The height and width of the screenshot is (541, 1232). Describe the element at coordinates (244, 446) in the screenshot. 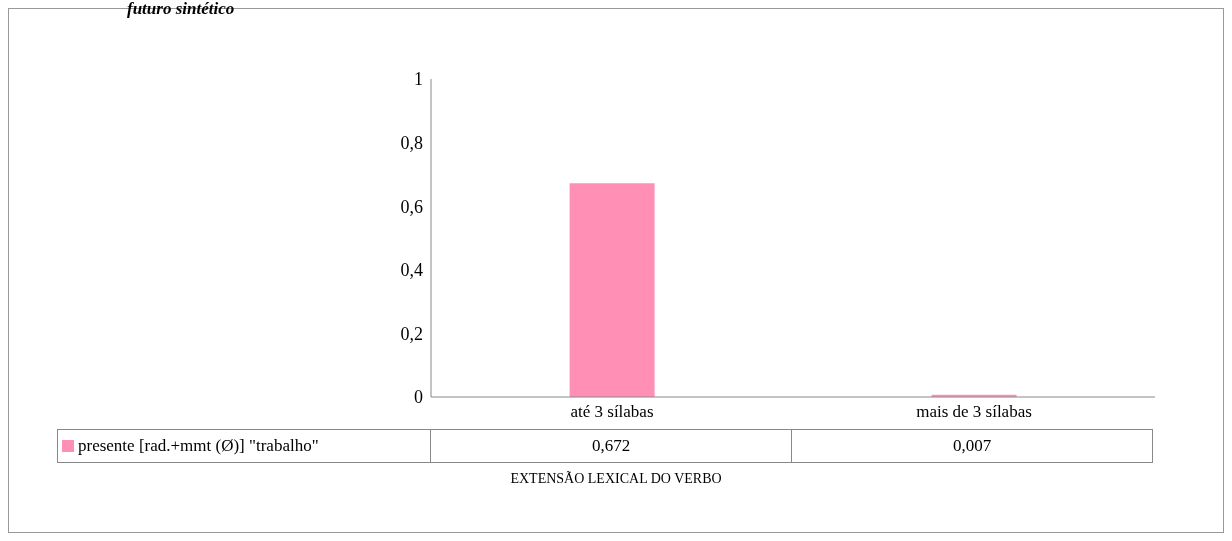

I see `legend-label: presente [rad.+mmt (Ø)] "trabalho"` at that location.